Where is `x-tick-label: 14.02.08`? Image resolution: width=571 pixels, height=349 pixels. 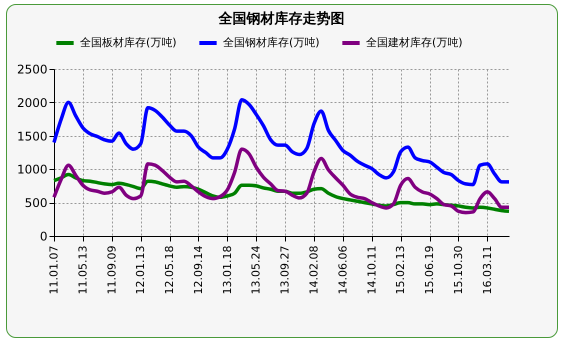
x-tick-label: 14.02.08 is located at coordinates (314, 270).